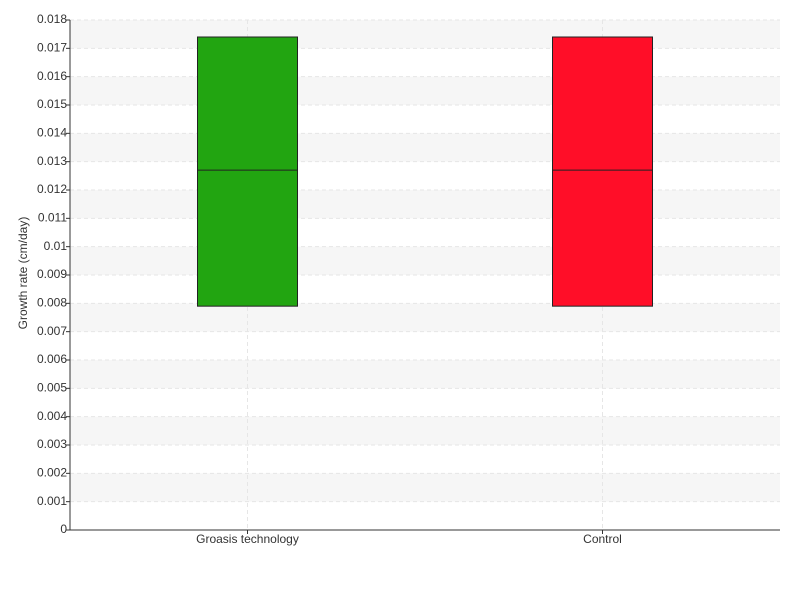 The width and height of the screenshot is (800, 600). I want to click on y-tick-label: 0.006, so click(52, 359).